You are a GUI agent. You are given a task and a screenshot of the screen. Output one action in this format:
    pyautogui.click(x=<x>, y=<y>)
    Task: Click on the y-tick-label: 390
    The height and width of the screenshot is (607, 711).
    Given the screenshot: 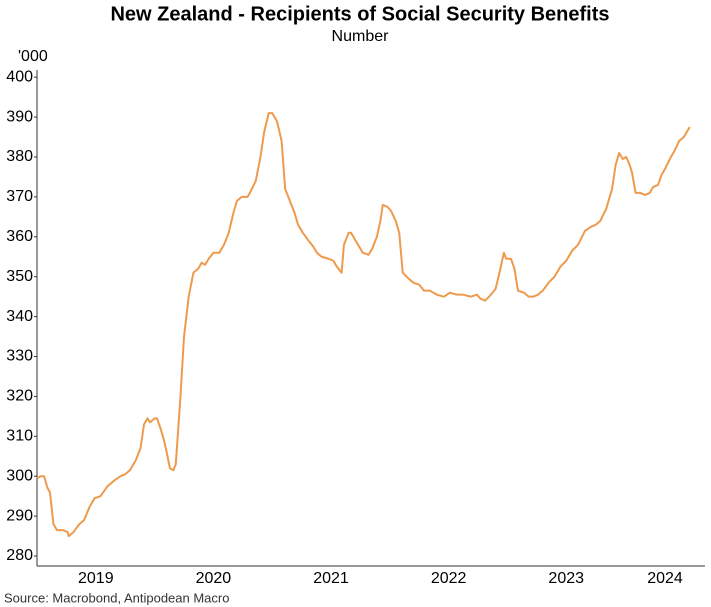 What is the action you would take?
    pyautogui.click(x=19, y=116)
    